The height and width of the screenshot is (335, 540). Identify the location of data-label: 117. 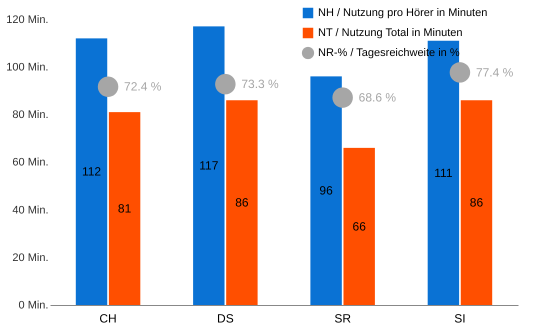
(209, 165).